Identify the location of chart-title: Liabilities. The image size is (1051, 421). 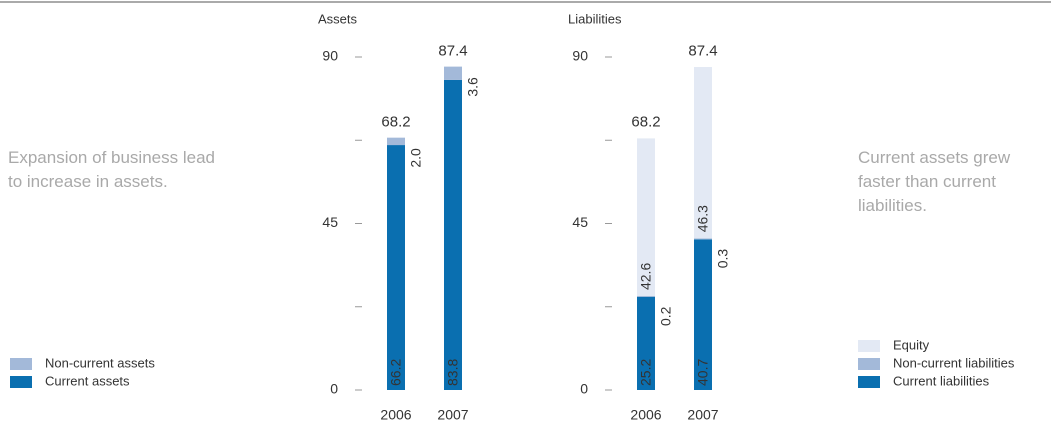
(595, 18).